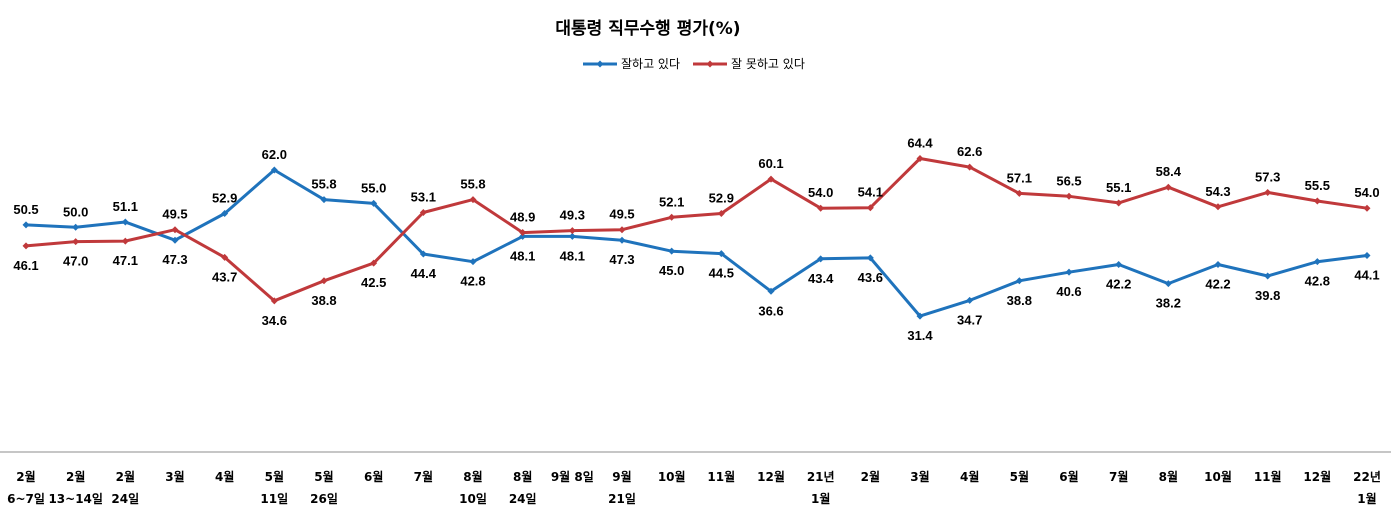 The width and height of the screenshot is (1391, 513). What do you see at coordinates (1118, 284) in the screenshot?
I see `series-1-data-label: 42.2` at bounding box center [1118, 284].